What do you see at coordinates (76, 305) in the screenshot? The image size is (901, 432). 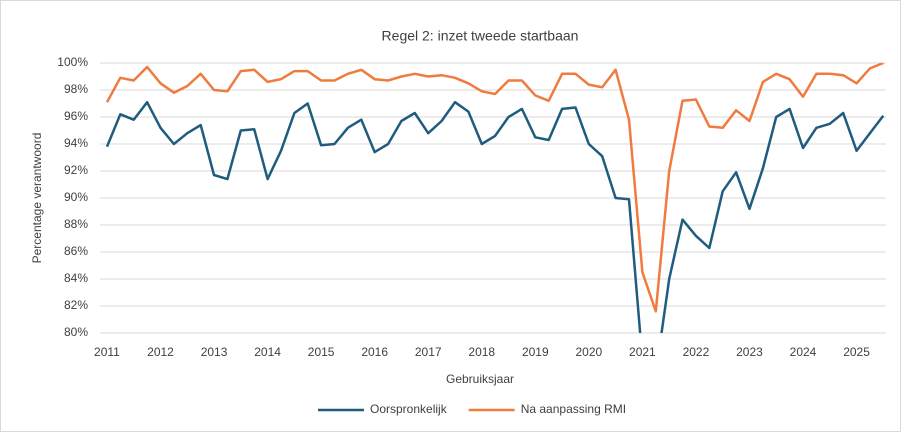 I see `y-tick-label: 82%` at bounding box center [76, 305].